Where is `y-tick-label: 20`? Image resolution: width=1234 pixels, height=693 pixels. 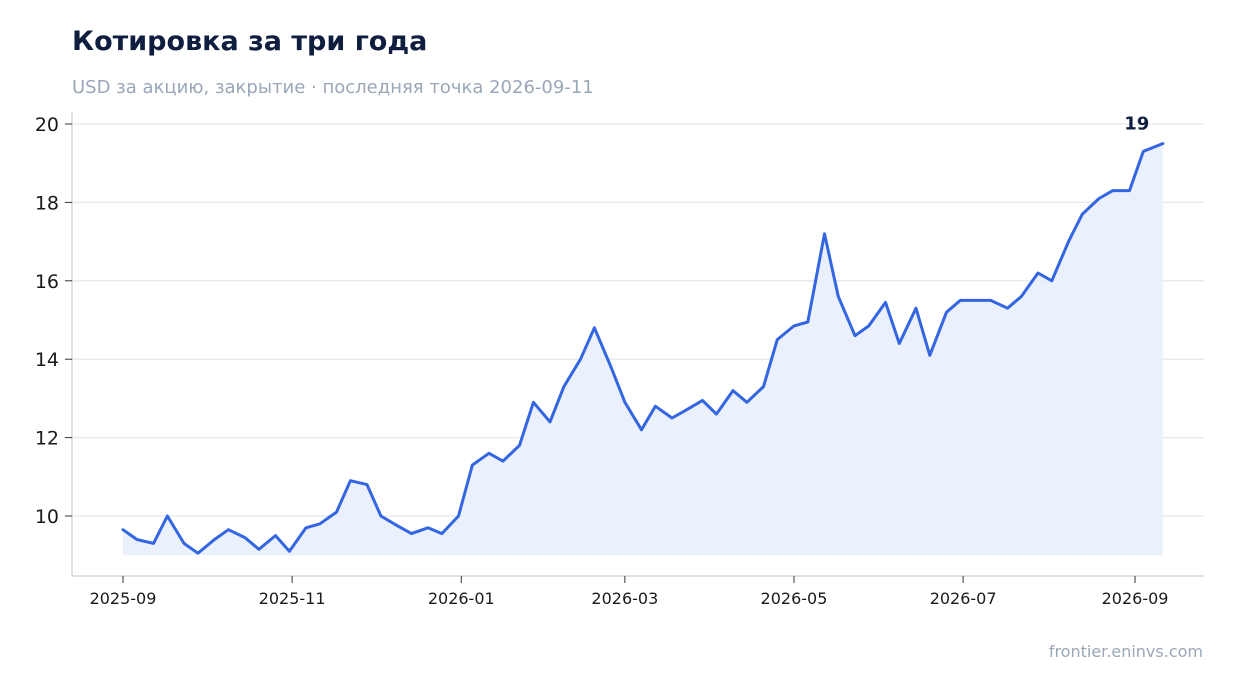
y-tick-label: 20 is located at coordinates (47, 125).